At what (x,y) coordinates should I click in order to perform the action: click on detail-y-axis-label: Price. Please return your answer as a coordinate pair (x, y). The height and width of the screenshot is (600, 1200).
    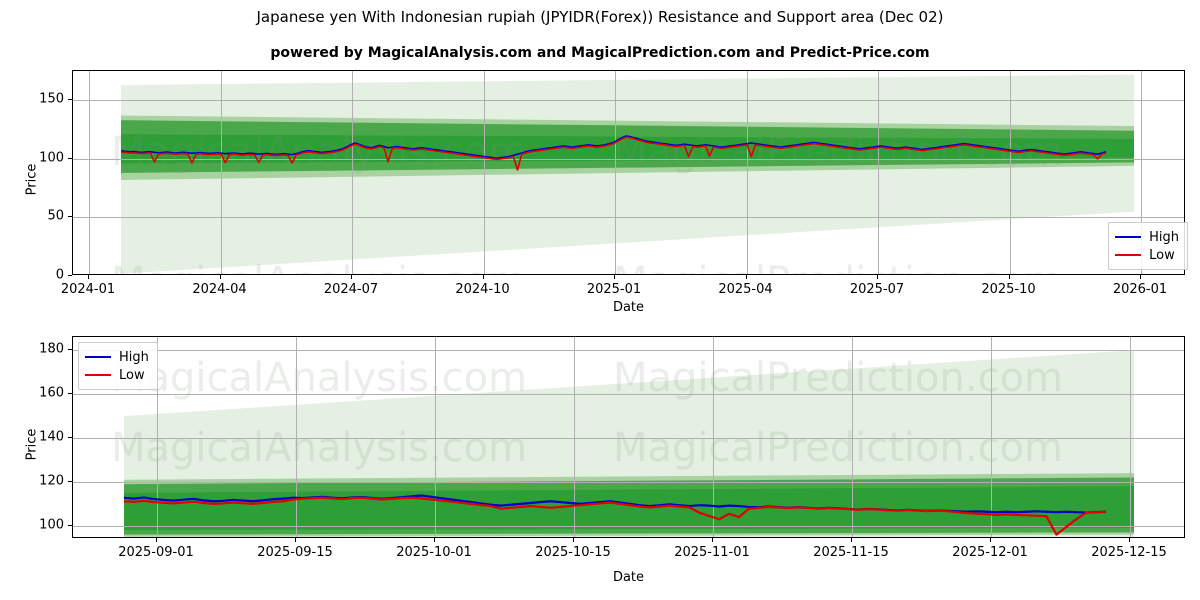
    Looking at the image, I should click on (32, 444).